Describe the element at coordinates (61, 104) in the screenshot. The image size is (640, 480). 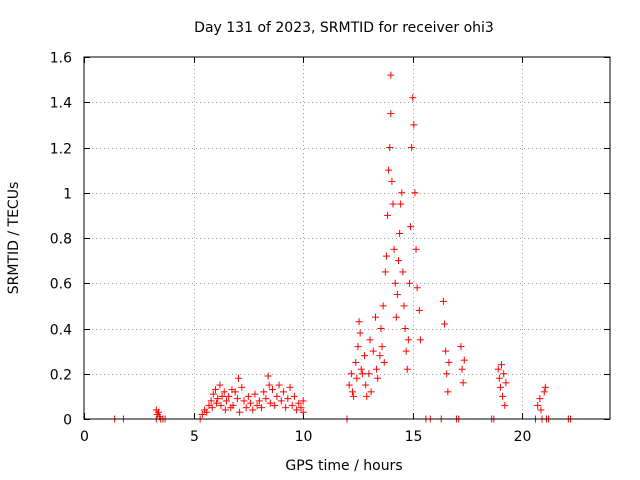
I see `y-tick-label: 1.4` at that location.